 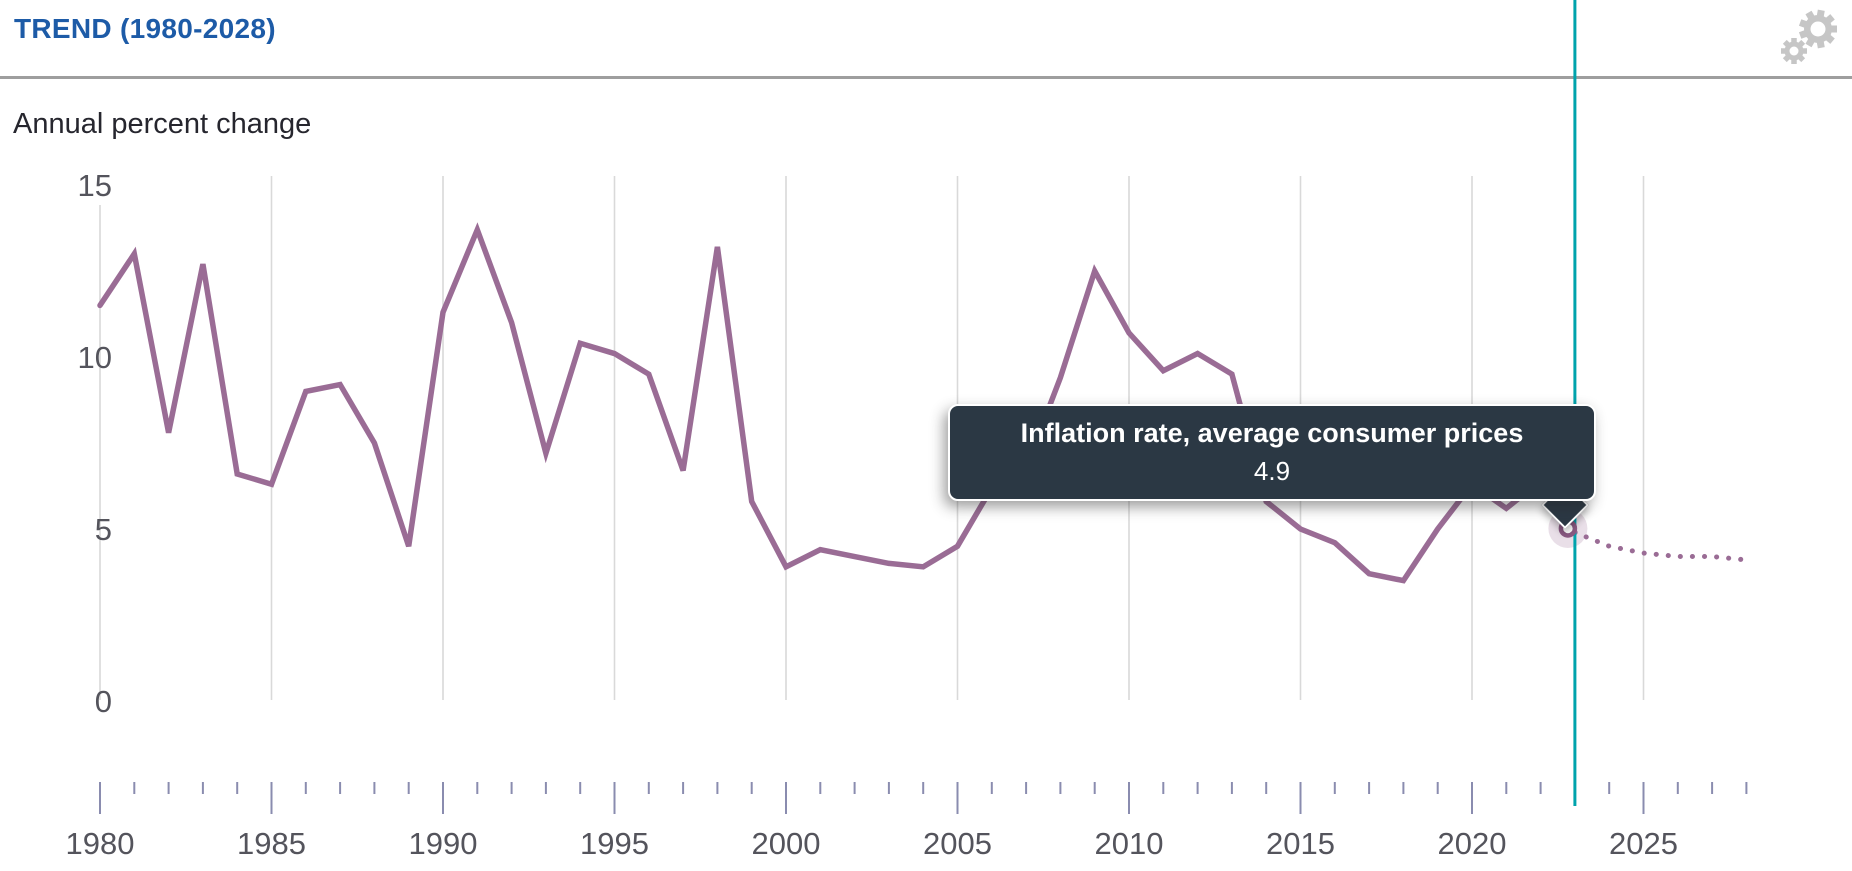 I want to click on x-axis-label-1990: 1990, so click(x=443, y=843).